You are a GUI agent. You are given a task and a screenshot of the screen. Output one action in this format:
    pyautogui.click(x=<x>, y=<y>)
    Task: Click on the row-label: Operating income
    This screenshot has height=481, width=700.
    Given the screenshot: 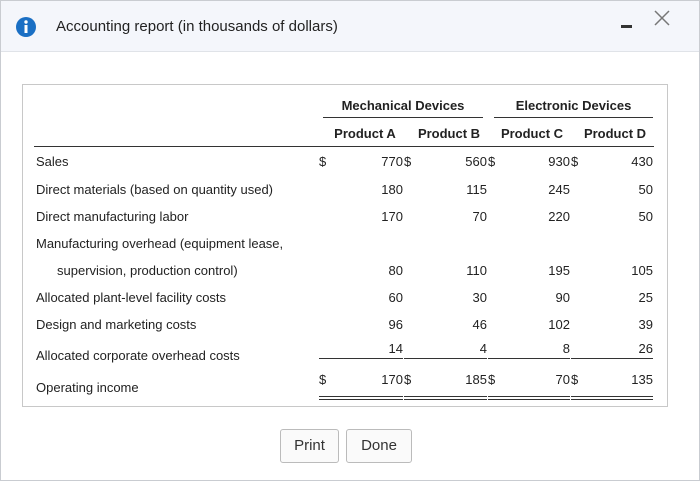 What is the action you would take?
    pyautogui.click(x=87, y=387)
    